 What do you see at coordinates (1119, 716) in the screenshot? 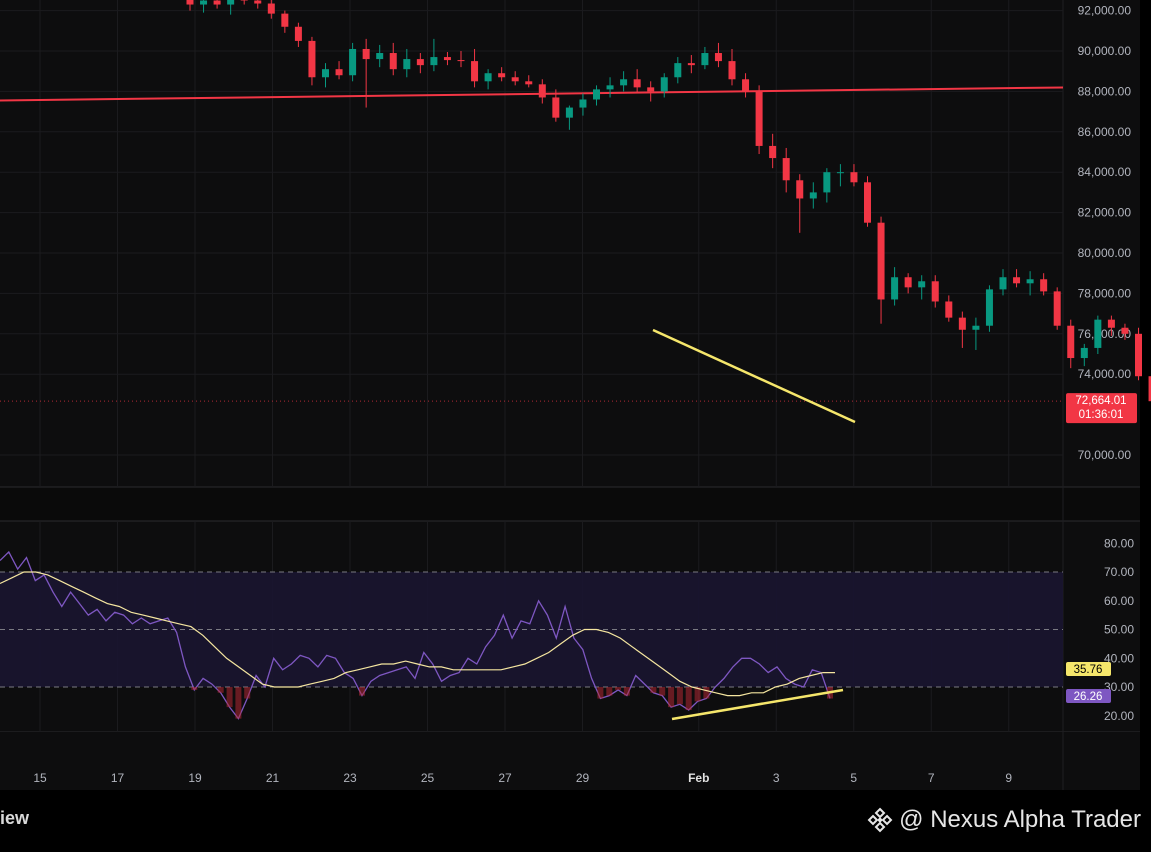
I see `rsi-tick-label: 20.00` at bounding box center [1119, 716].